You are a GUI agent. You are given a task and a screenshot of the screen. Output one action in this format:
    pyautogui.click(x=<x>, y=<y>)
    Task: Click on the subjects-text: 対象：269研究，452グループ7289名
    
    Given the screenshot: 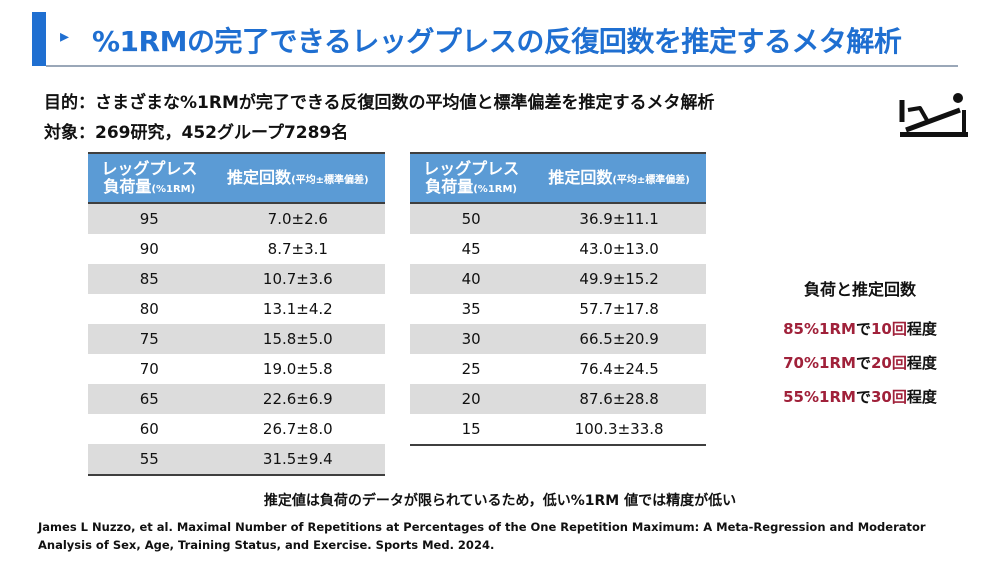 What is the action you would take?
    pyautogui.click(x=196, y=133)
    